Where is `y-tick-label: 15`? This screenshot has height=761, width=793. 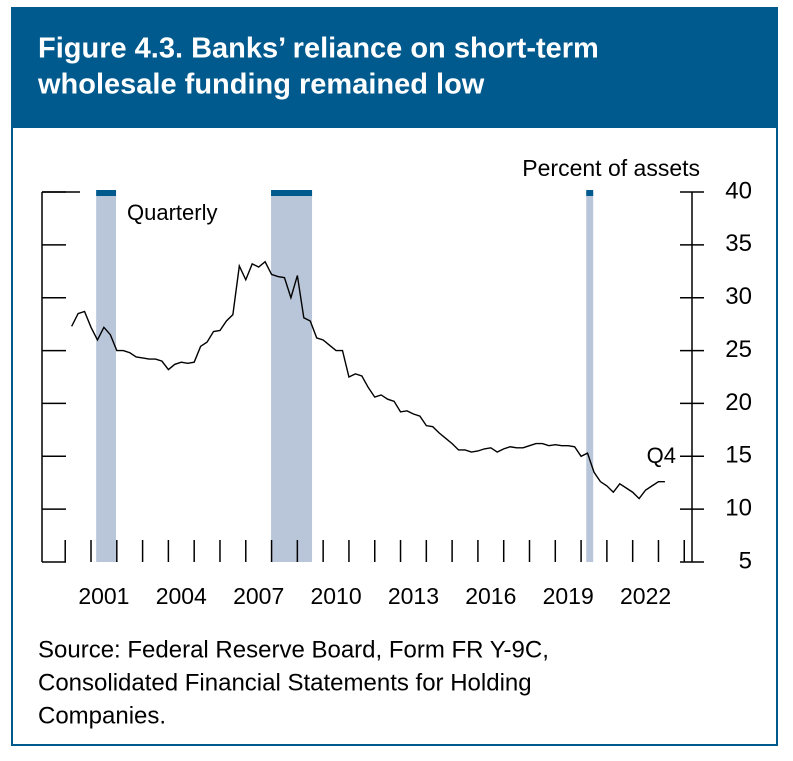
y-tick-label: 15 is located at coordinates (738, 455).